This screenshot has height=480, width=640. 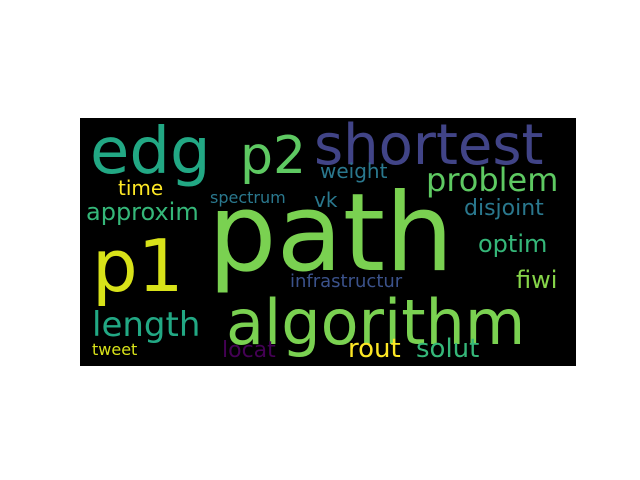 What do you see at coordinates (141, 188) in the screenshot?
I see `word-time: time` at bounding box center [141, 188].